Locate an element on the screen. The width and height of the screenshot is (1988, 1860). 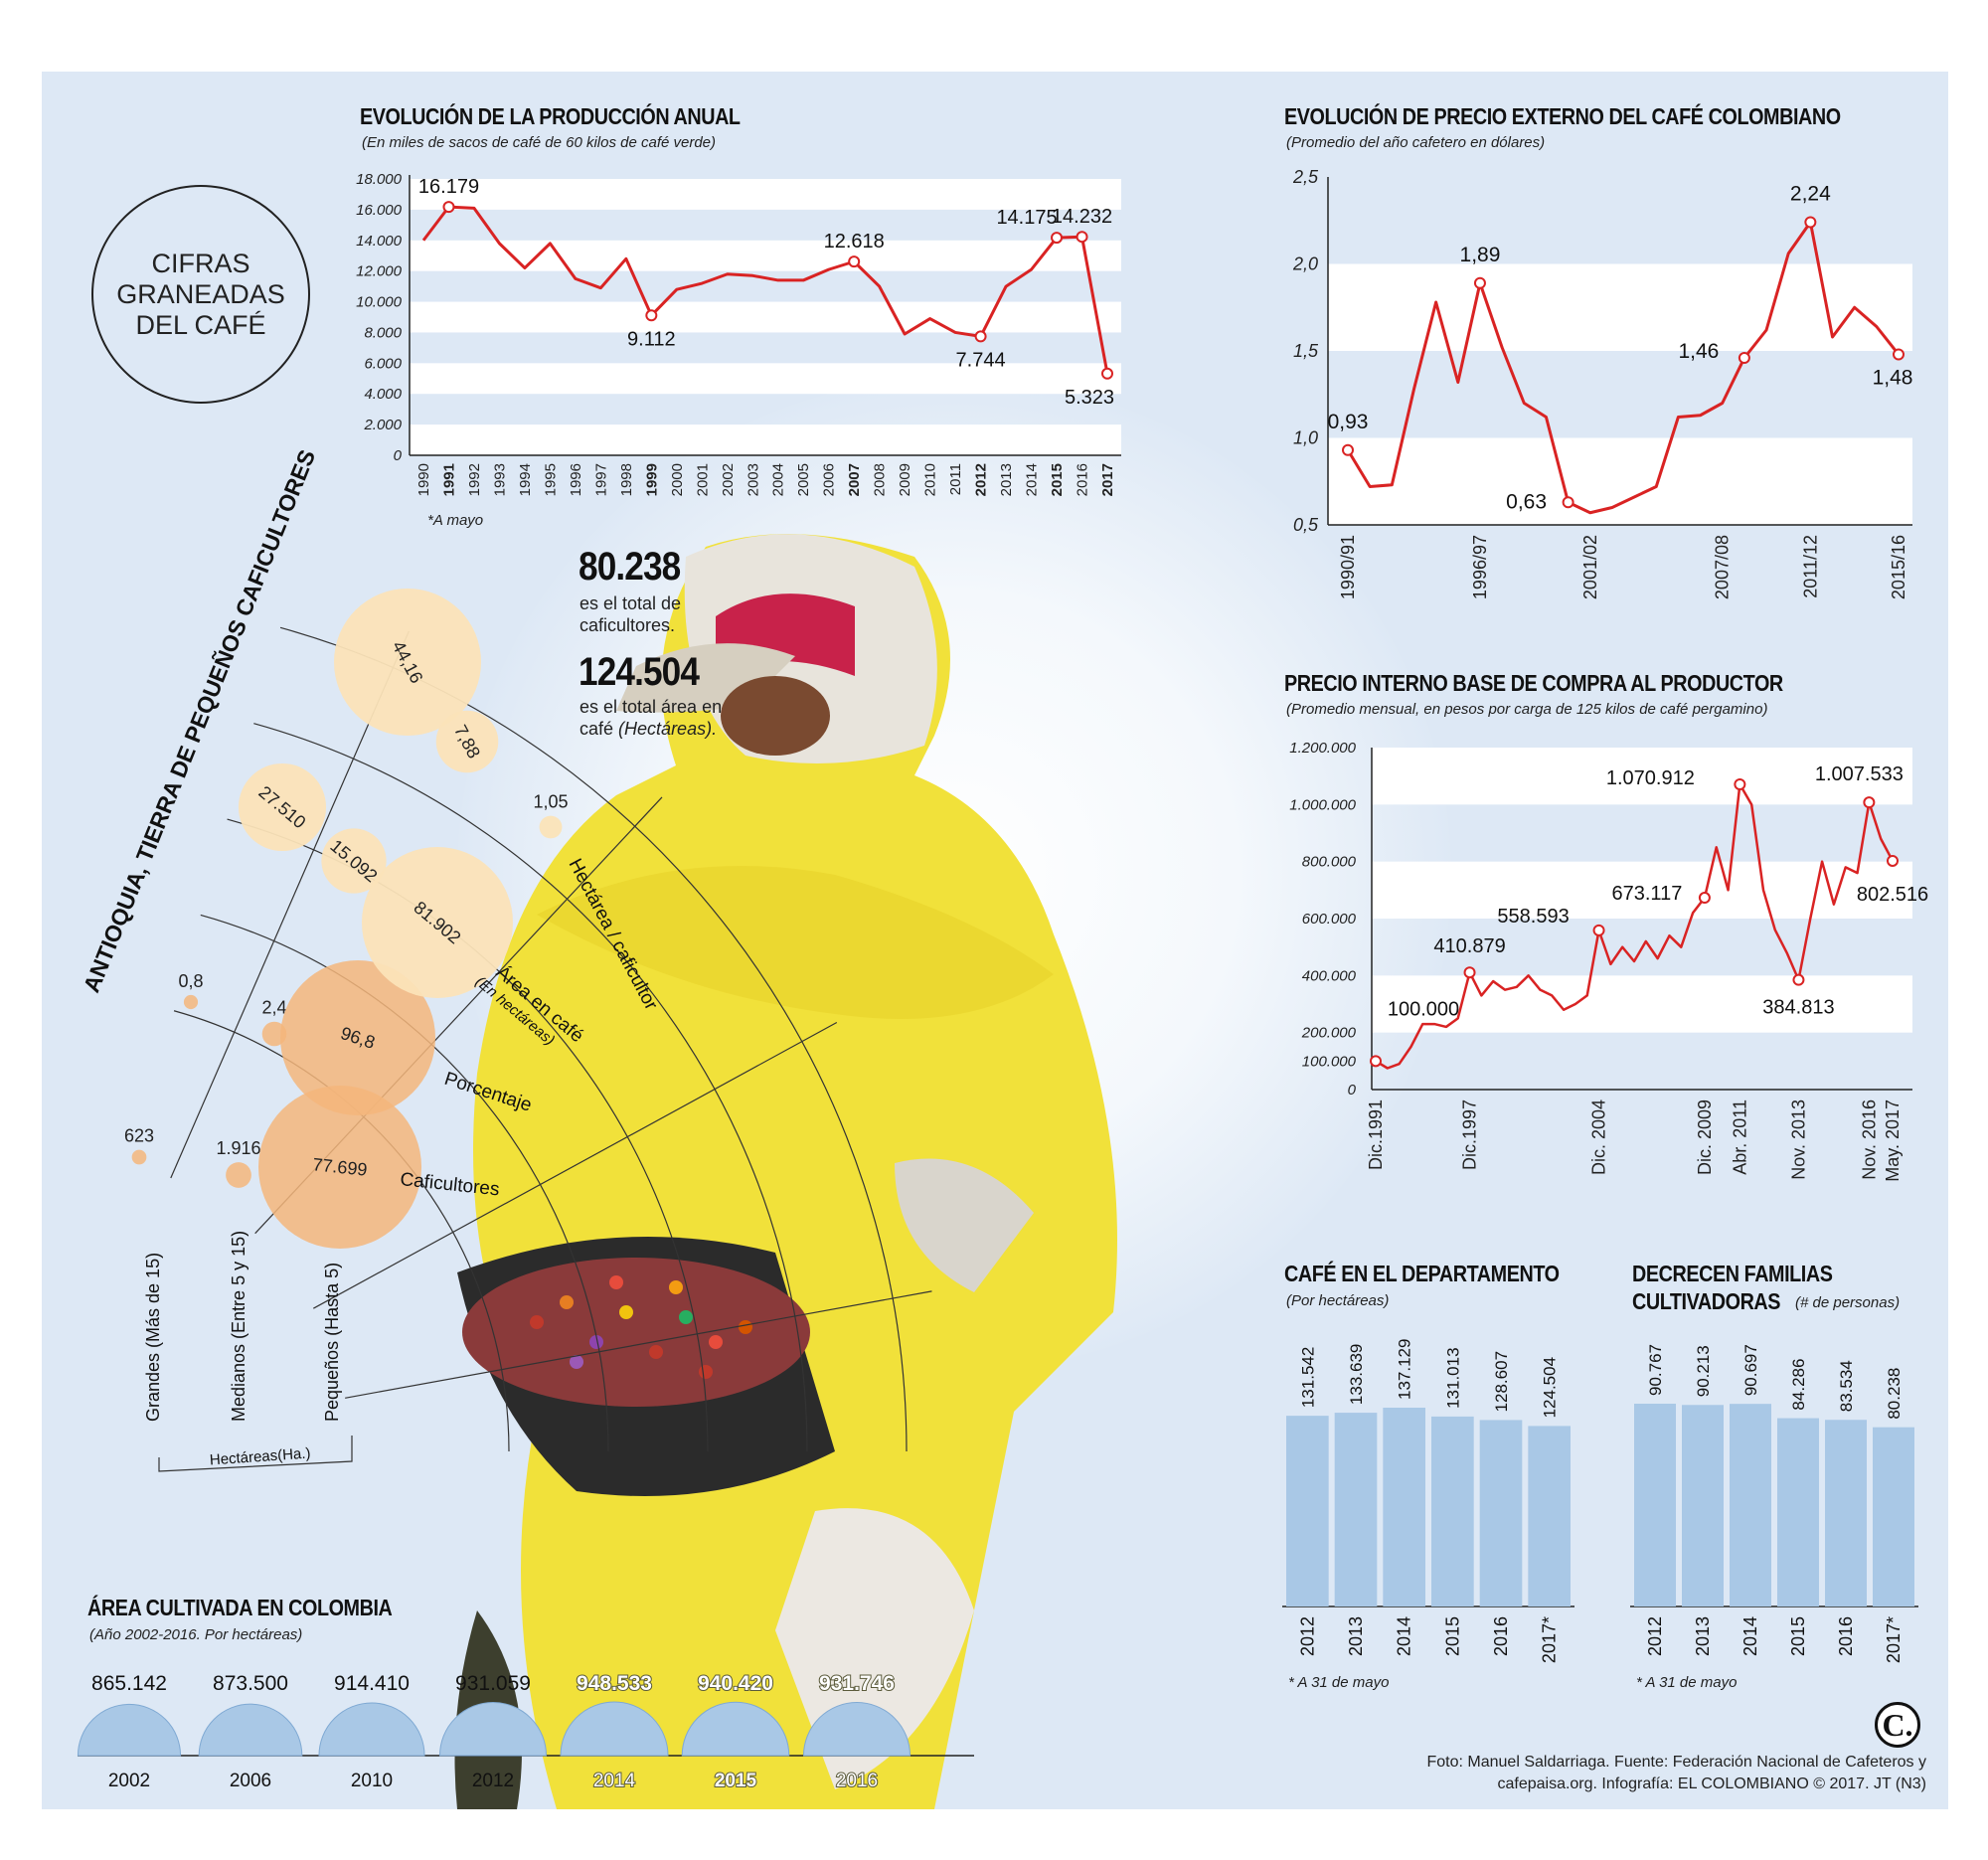
bar-value-label: 124.504 is located at coordinates (1550, 1387).